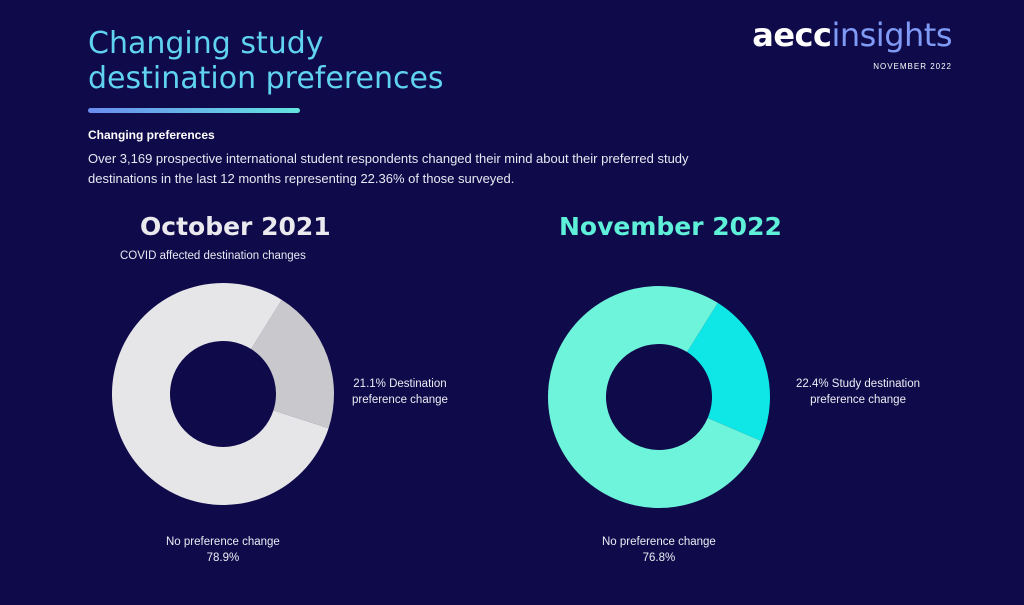 The image size is (1024, 605). Describe the element at coordinates (659, 550) in the screenshot. I see `label-right-no-change: No preference change 76.8%` at that location.